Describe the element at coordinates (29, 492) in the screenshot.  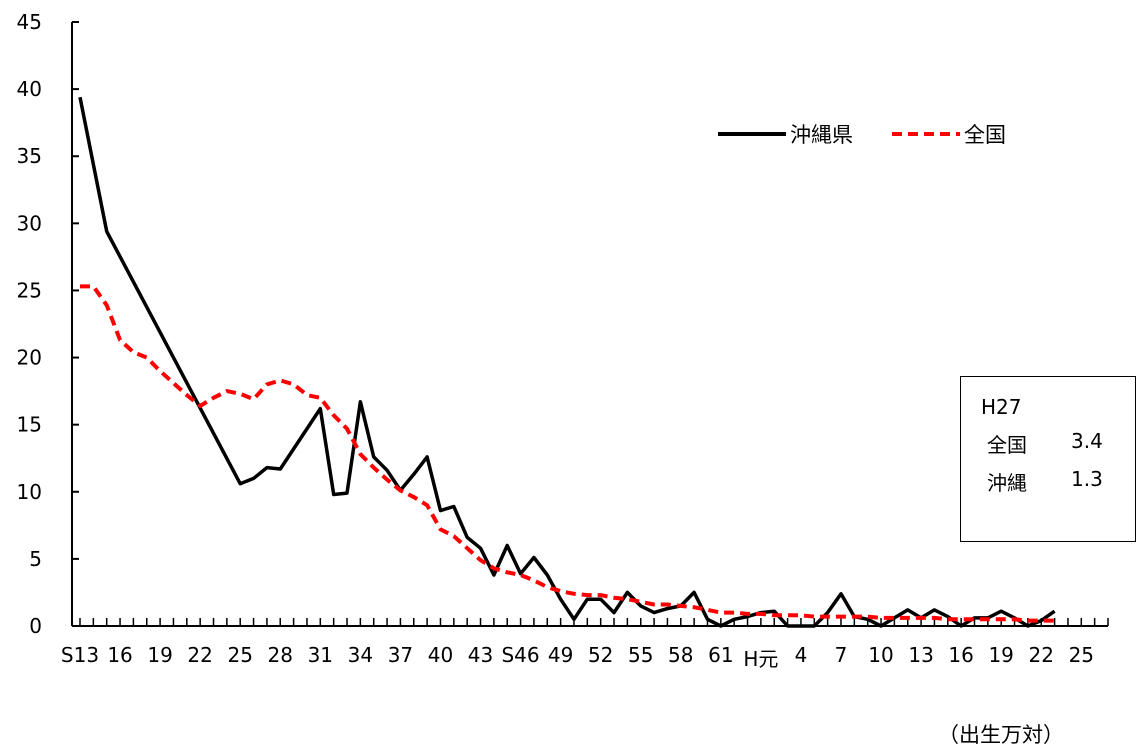
I see `y-tick-label: 10` at that location.